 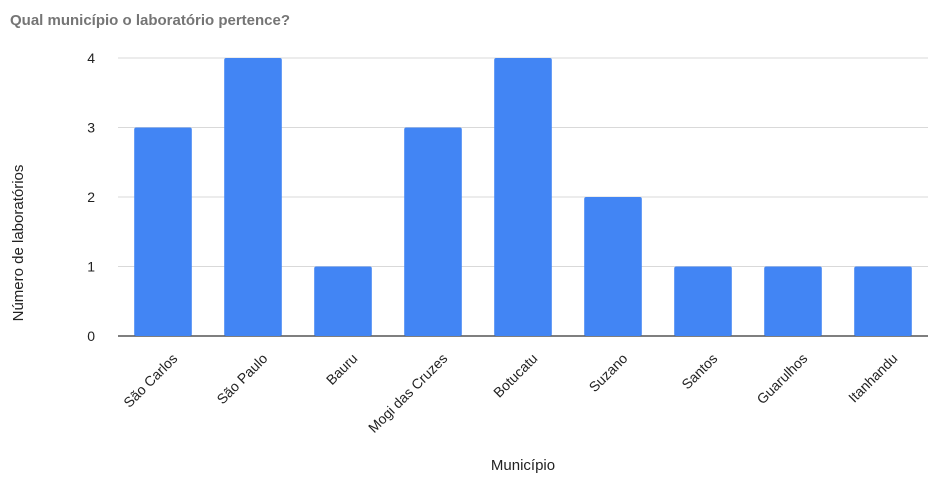 What do you see at coordinates (872, 377) in the screenshot?
I see `x-tick-label: Itanhandu` at bounding box center [872, 377].